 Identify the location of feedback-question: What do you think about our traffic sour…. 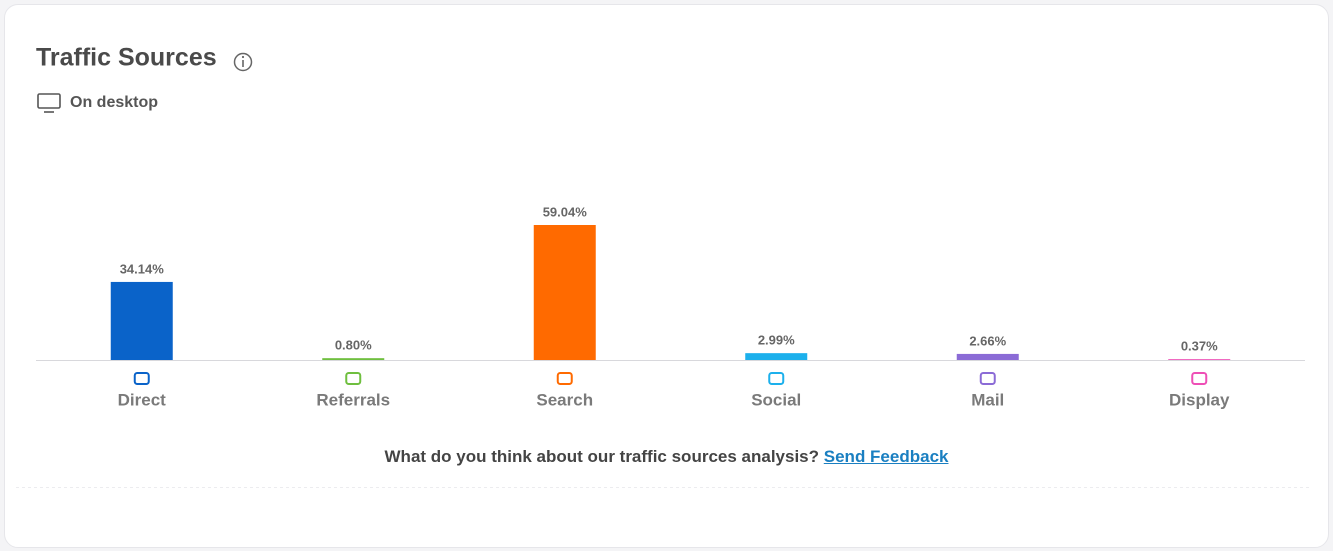
(602, 456).